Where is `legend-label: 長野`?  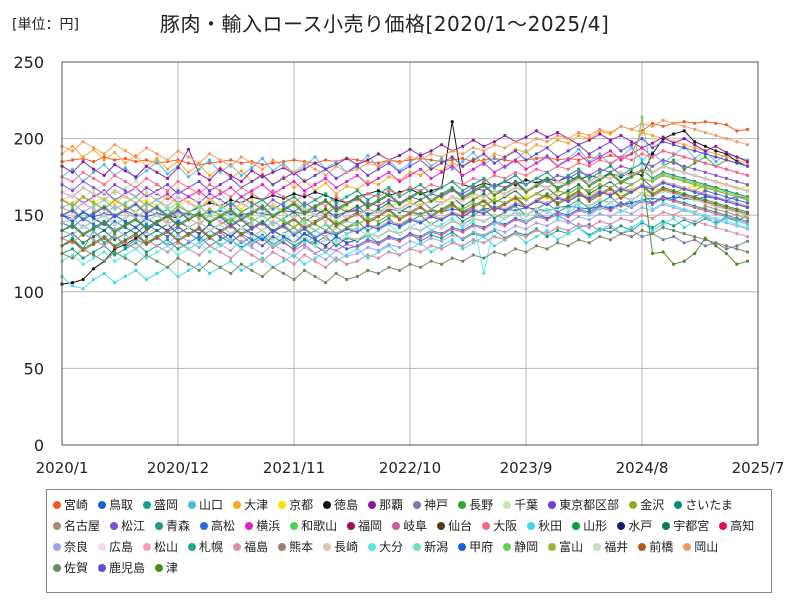 legend-label: 長野 is located at coordinates (481, 505).